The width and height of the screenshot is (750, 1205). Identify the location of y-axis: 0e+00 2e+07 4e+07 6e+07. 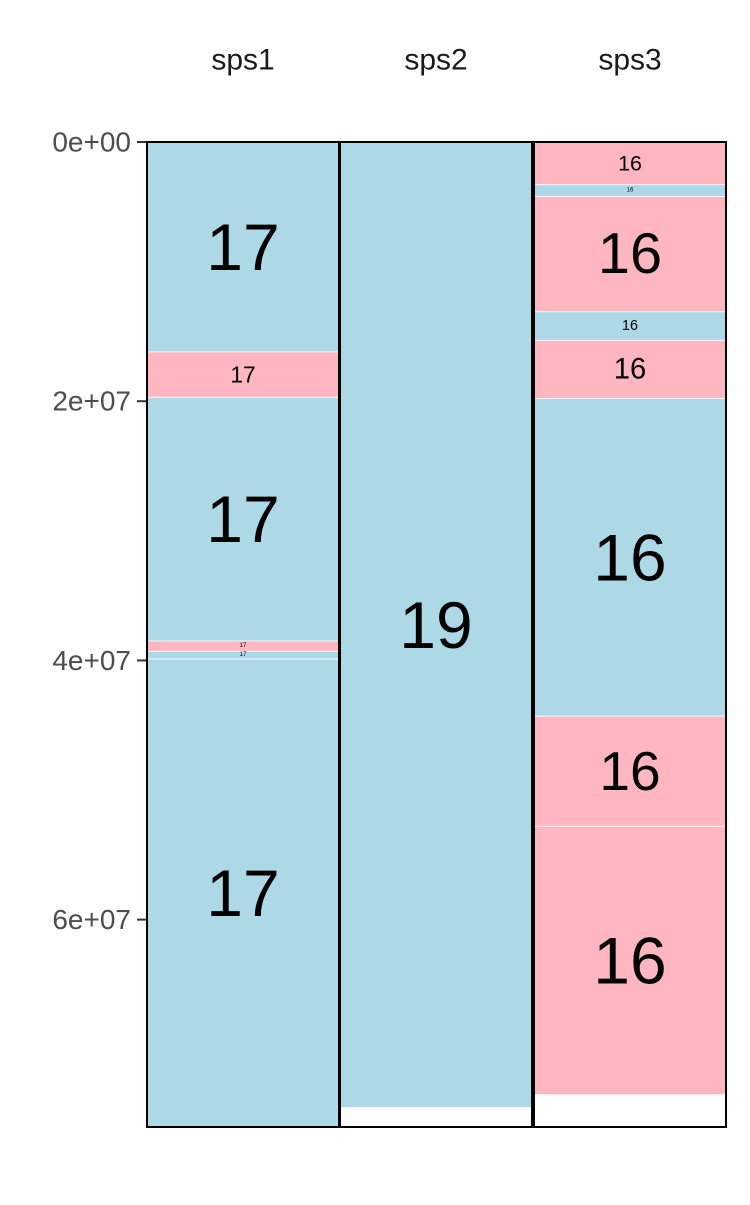
(99, 531).